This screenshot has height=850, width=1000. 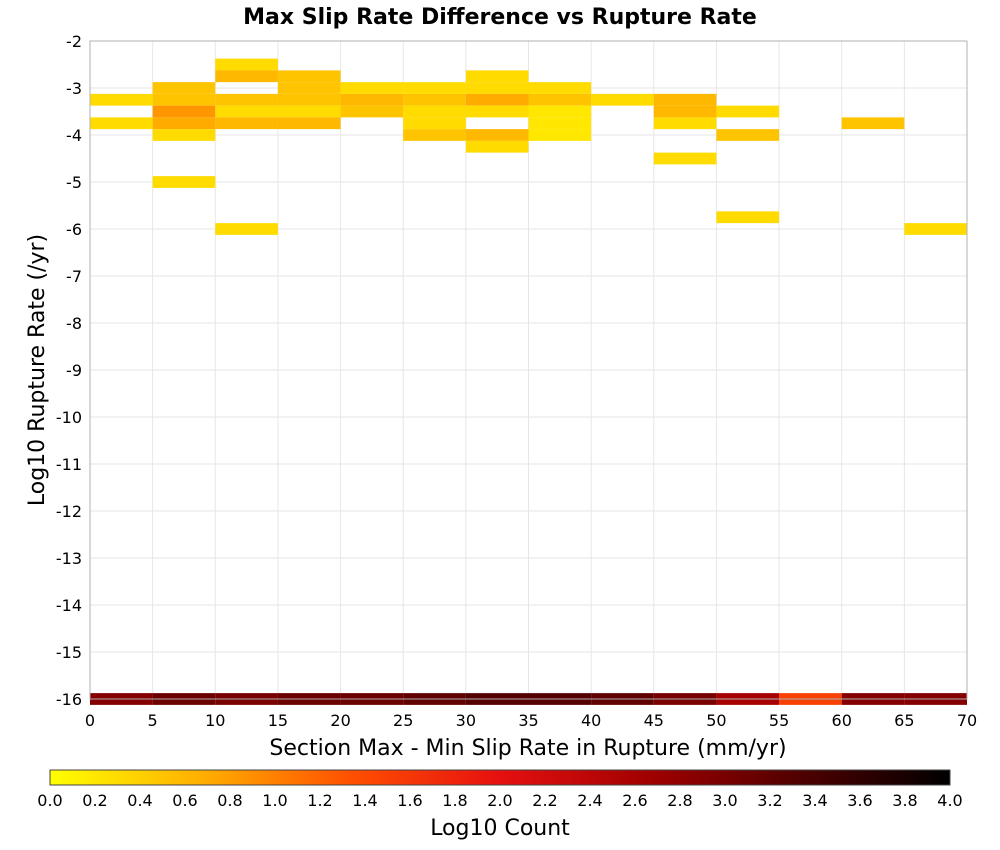 I want to click on colorbar-tick-label: 2.4, so click(x=589, y=800).